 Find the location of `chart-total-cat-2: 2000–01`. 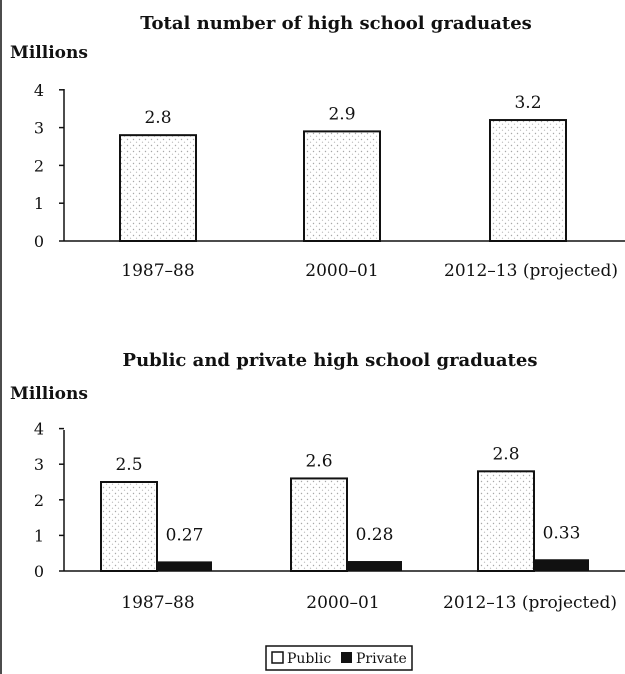

chart-total-cat-2: 2000–01 is located at coordinates (341, 271).